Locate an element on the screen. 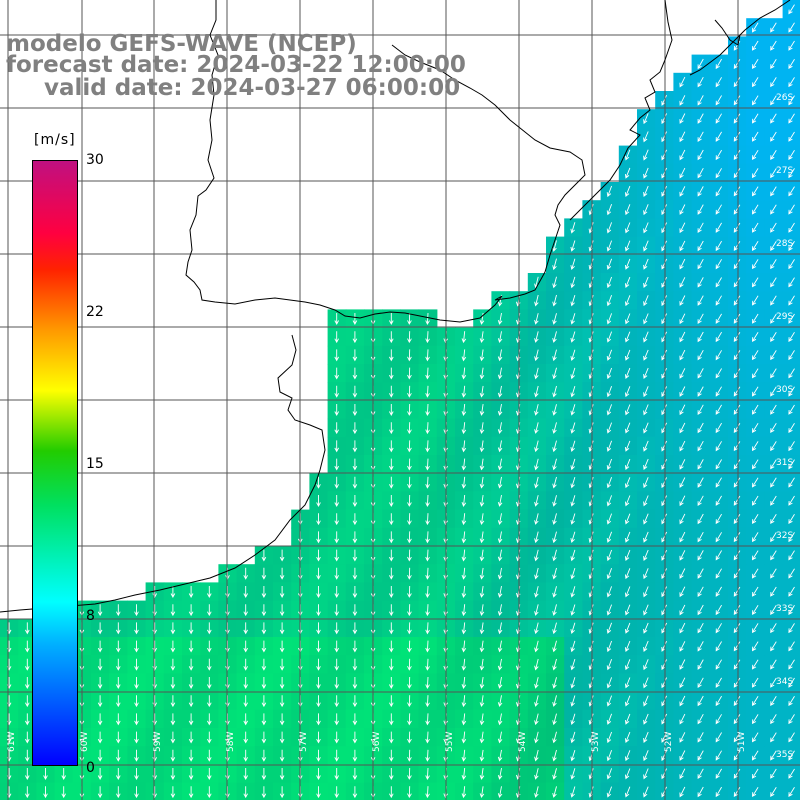 This screenshot has width=800, height=800. longitude-labels: 61W 60W 59W 58W 57W 56W 55W 54W 53W 52W 51W is located at coordinates (377, 742).